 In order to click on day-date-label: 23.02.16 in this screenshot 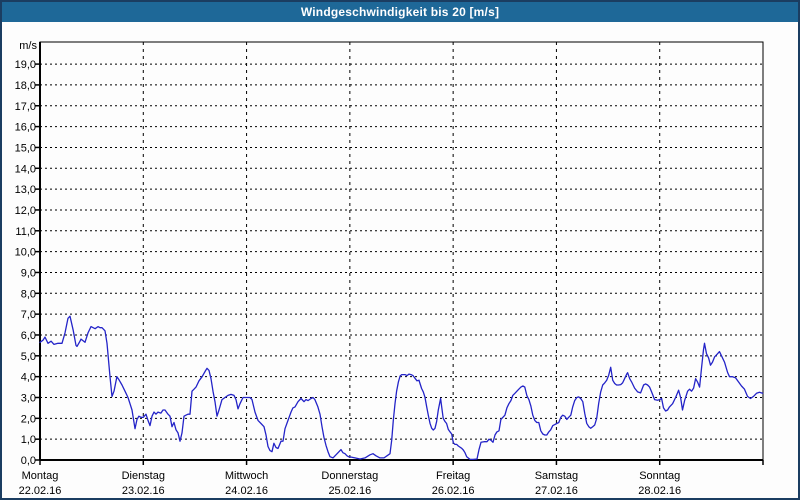, I will do `click(143, 491)`.